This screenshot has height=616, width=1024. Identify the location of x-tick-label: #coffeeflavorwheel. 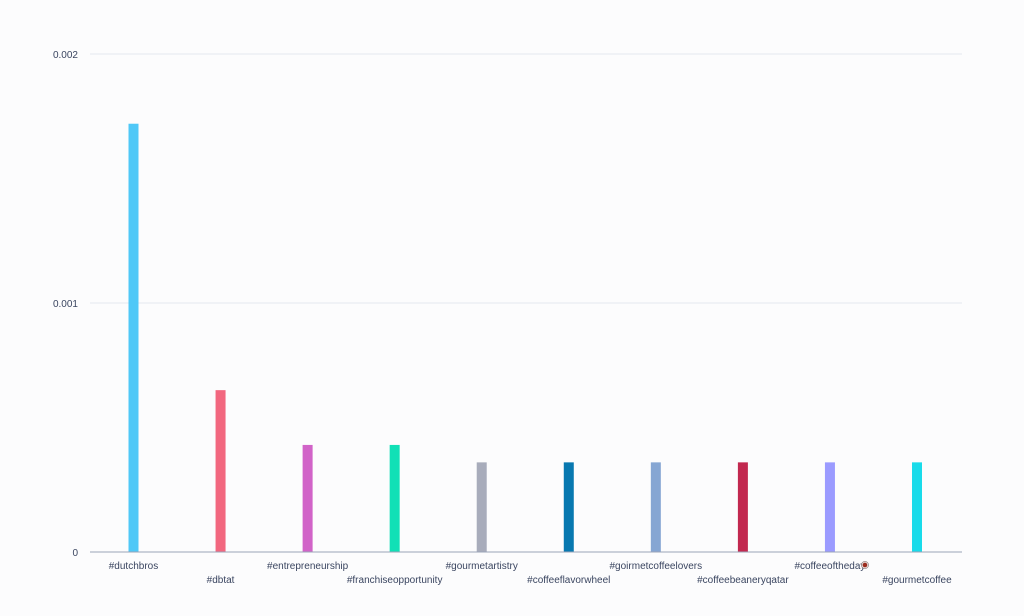
(568, 580).